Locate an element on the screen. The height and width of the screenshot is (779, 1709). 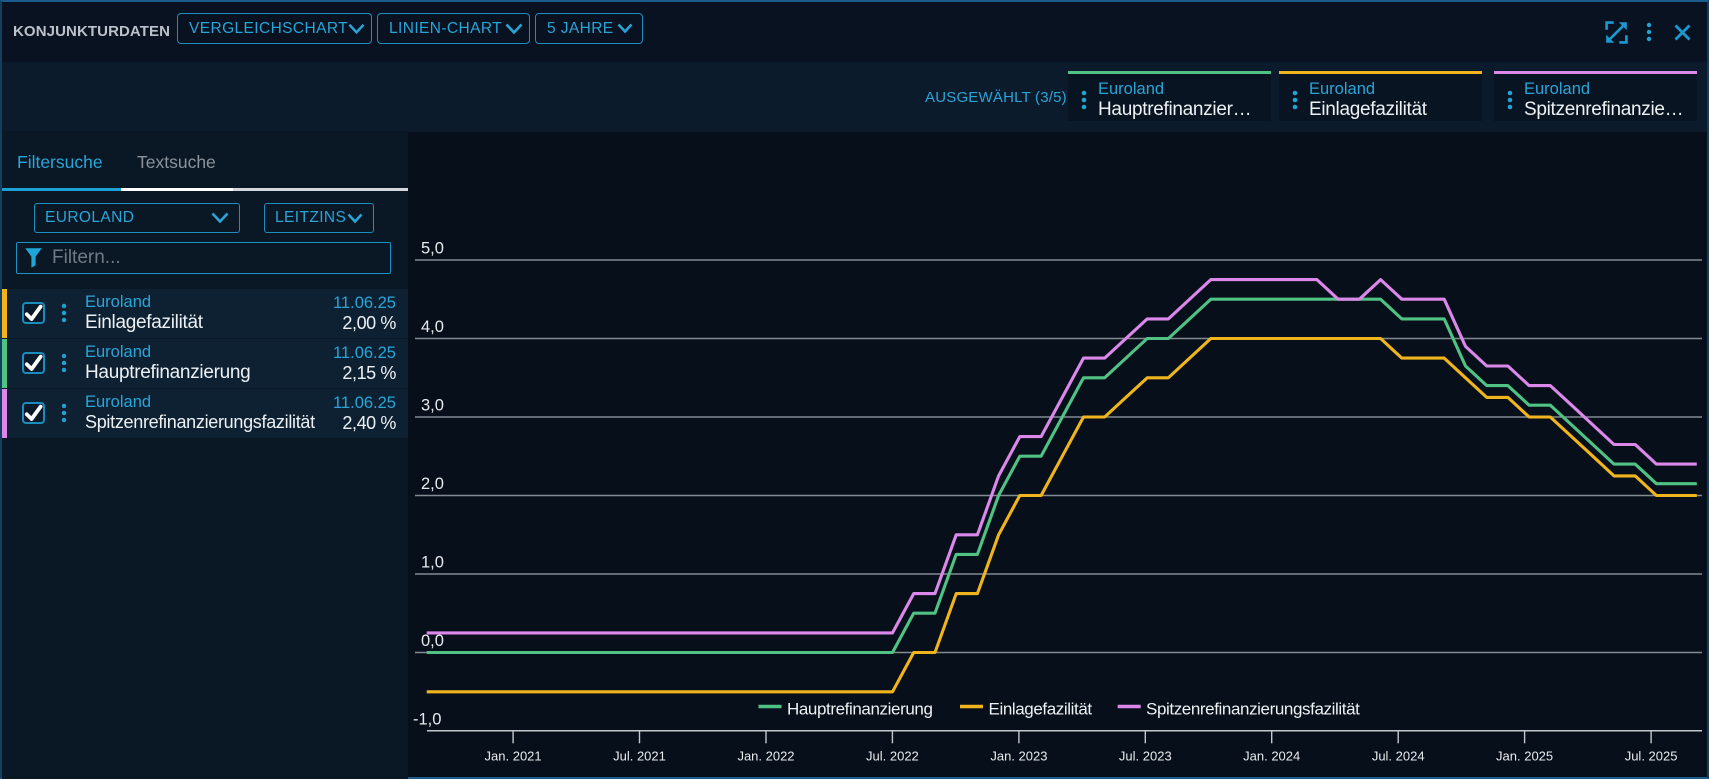
svg-text: Jul. 2025 is located at coordinates (1651, 755).